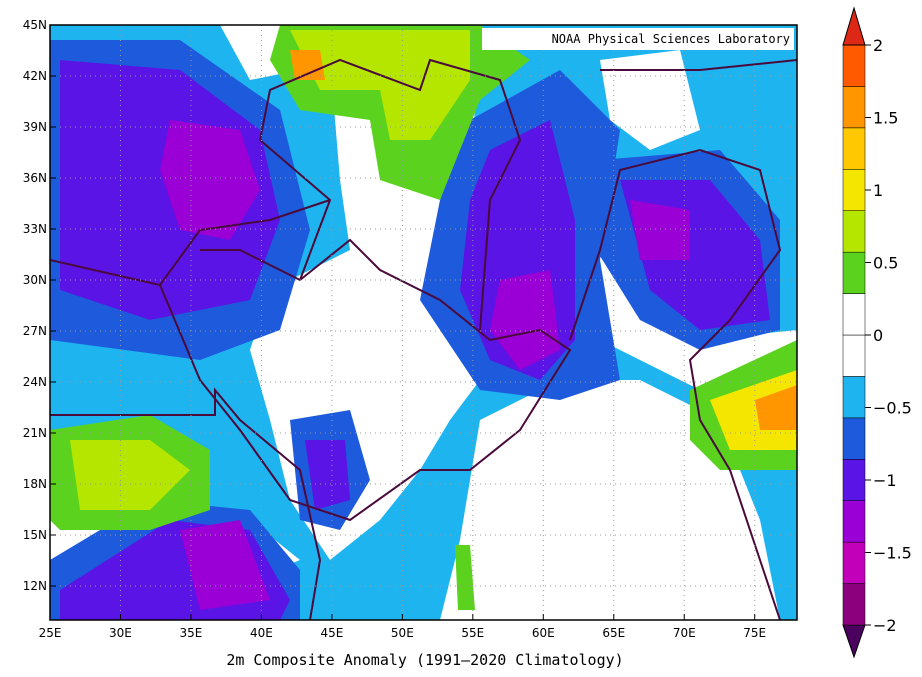  Describe the element at coordinates (191, 633) in the screenshot. I see `lon-label: 35E` at that location.